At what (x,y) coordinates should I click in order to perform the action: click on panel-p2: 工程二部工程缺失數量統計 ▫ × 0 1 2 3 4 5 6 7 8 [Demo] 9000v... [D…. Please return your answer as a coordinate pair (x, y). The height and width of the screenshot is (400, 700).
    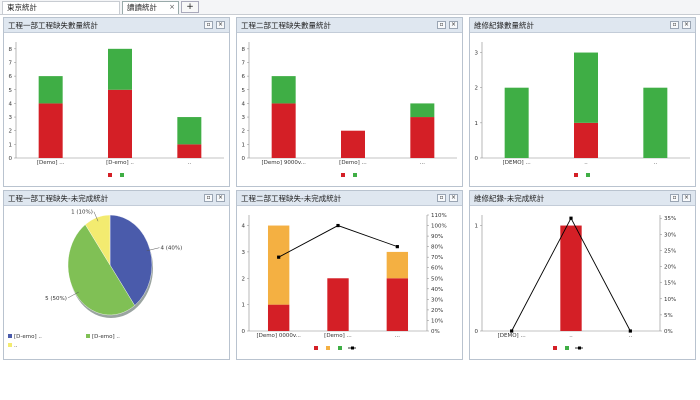
    Looking at the image, I should click on (349, 102).